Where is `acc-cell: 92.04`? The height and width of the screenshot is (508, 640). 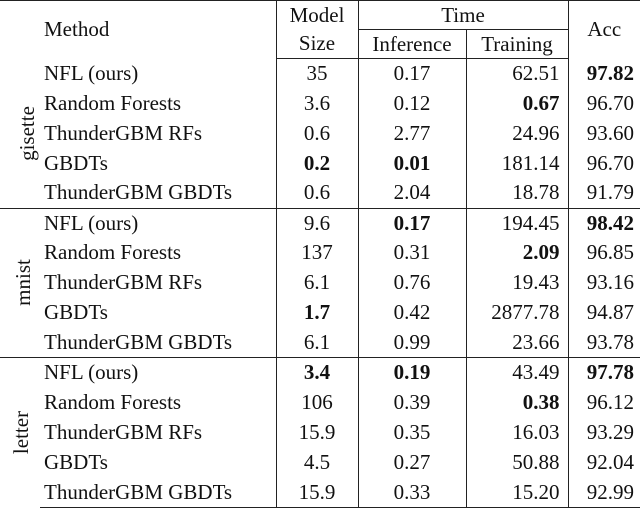
acc-cell: 92.04 is located at coordinates (603, 462).